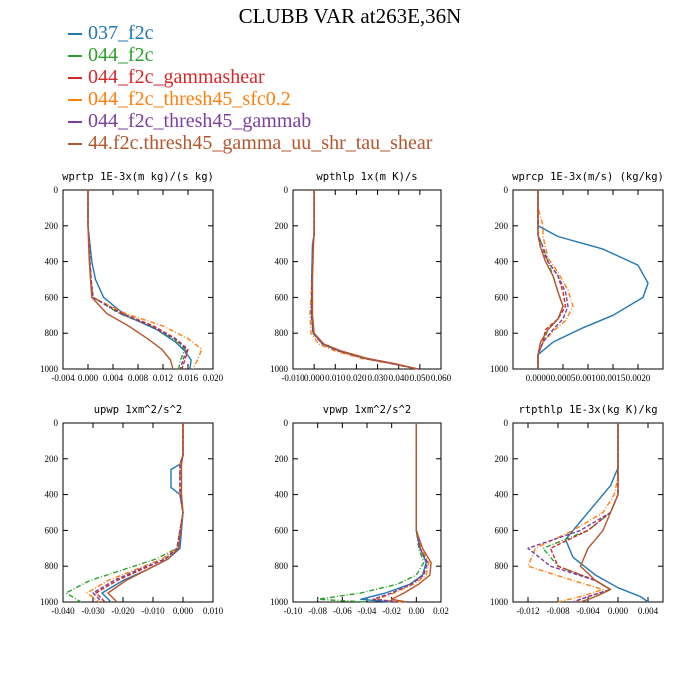 The width and height of the screenshot is (700, 700). I want to click on x-tick-label: -0.012, so click(527, 611).